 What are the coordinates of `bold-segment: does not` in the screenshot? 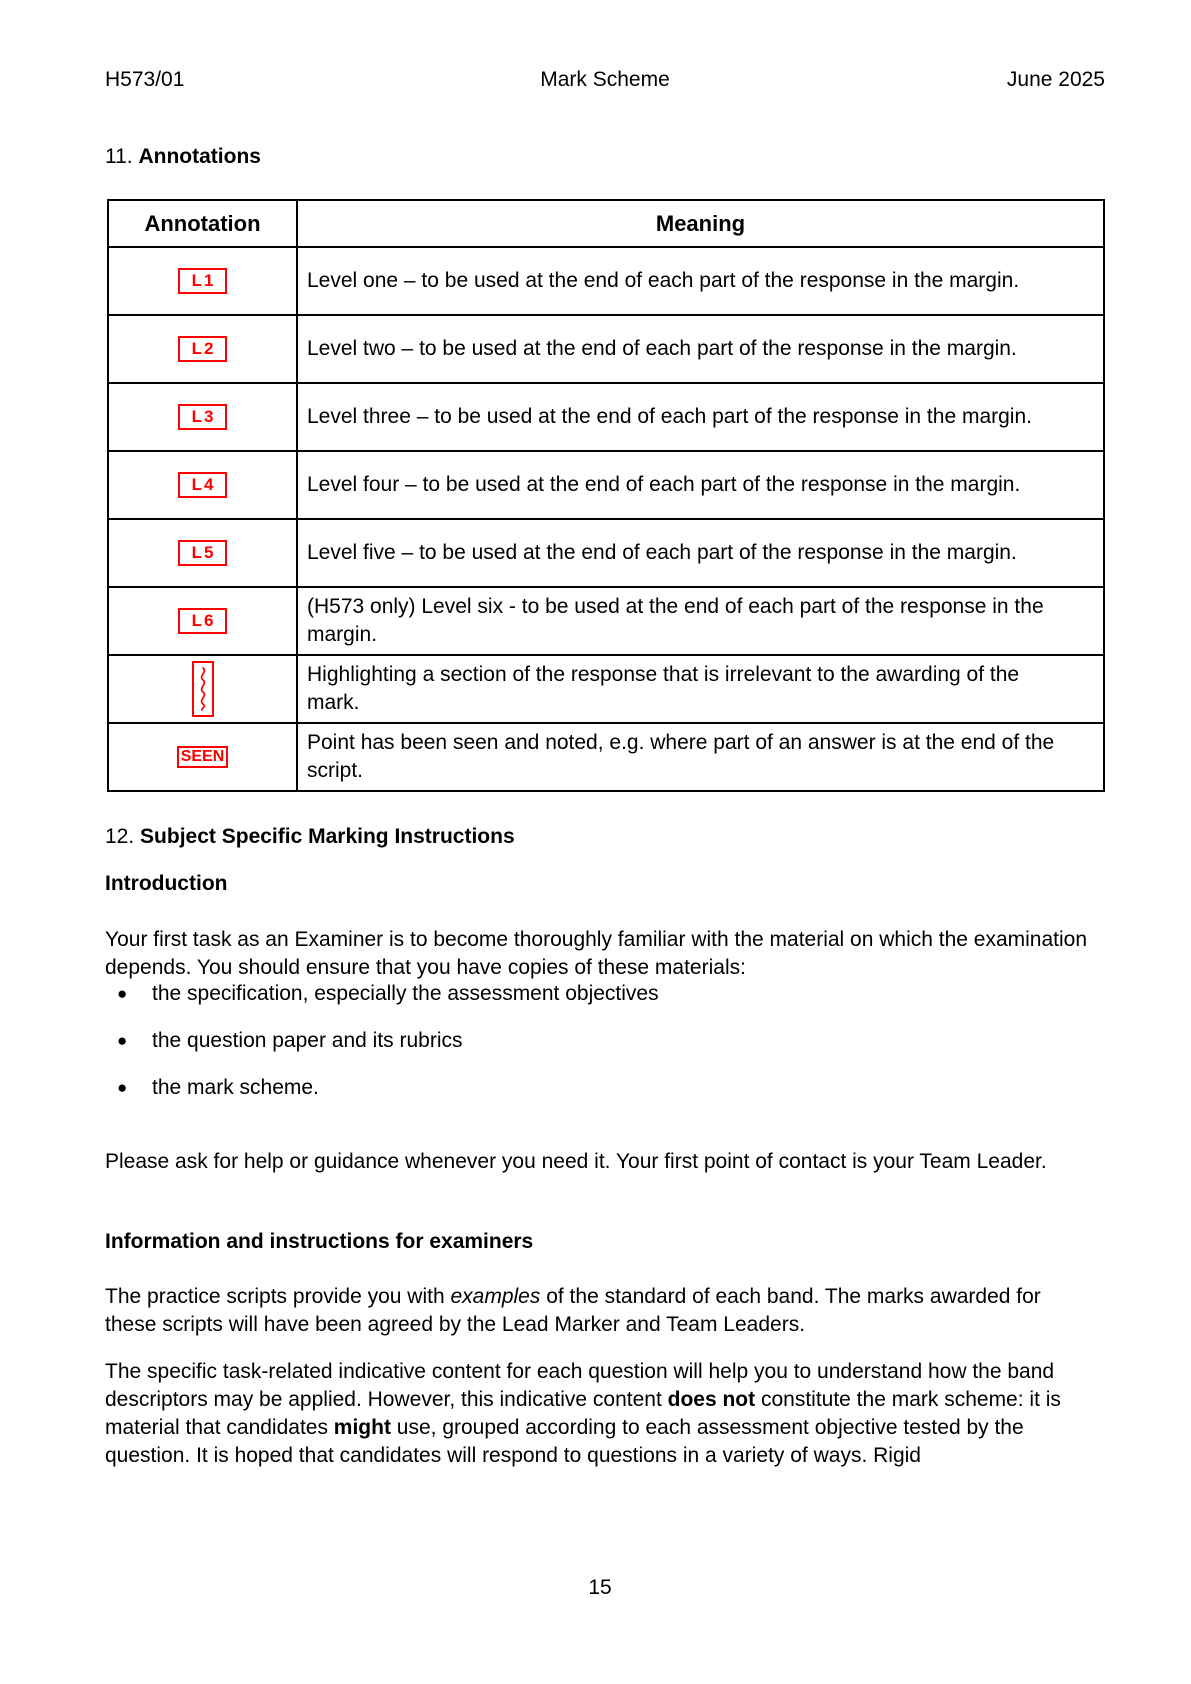 It's located at (711, 1399).